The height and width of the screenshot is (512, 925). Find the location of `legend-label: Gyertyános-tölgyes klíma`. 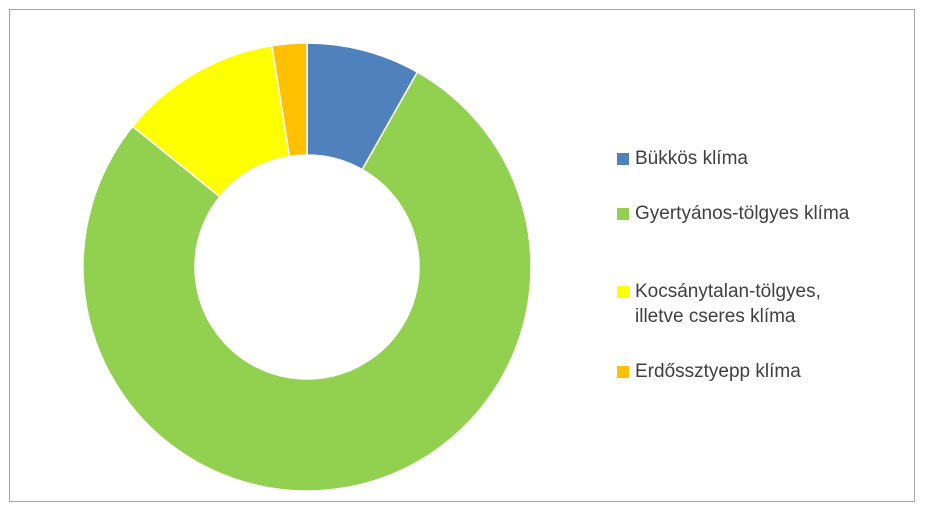

legend-label: Gyertyános-tölgyes klíma is located at coordinates (742, 213).